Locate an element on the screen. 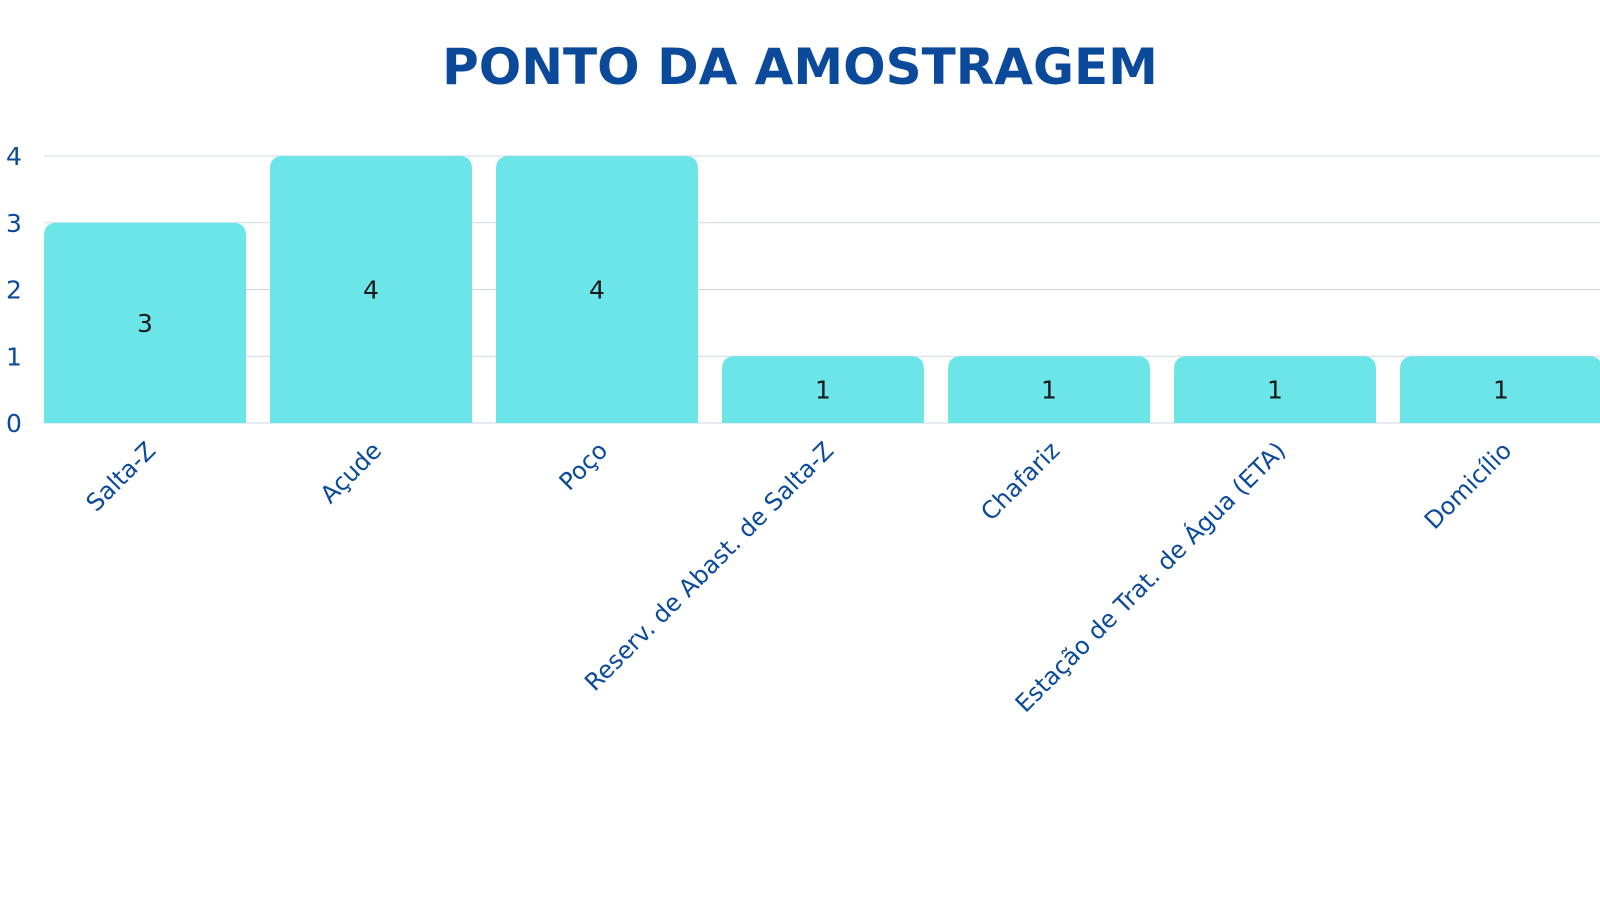  x-tick-label: Salta-Z is located at coordinates (121, 476).